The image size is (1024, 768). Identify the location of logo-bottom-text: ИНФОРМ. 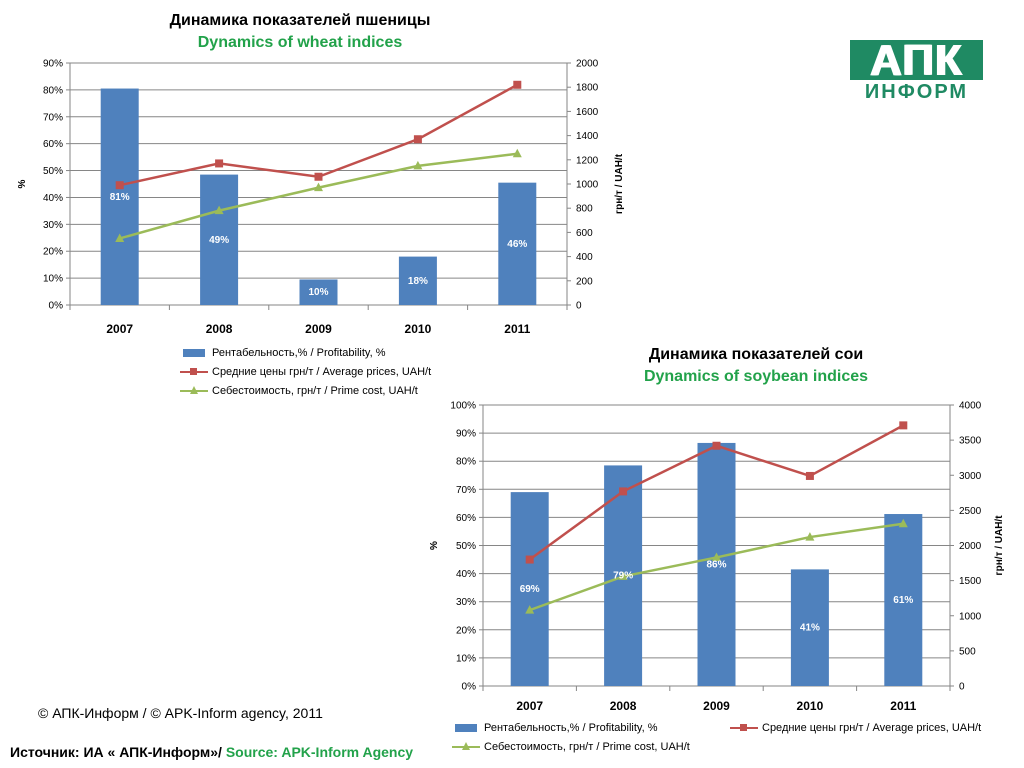
(916, 92).